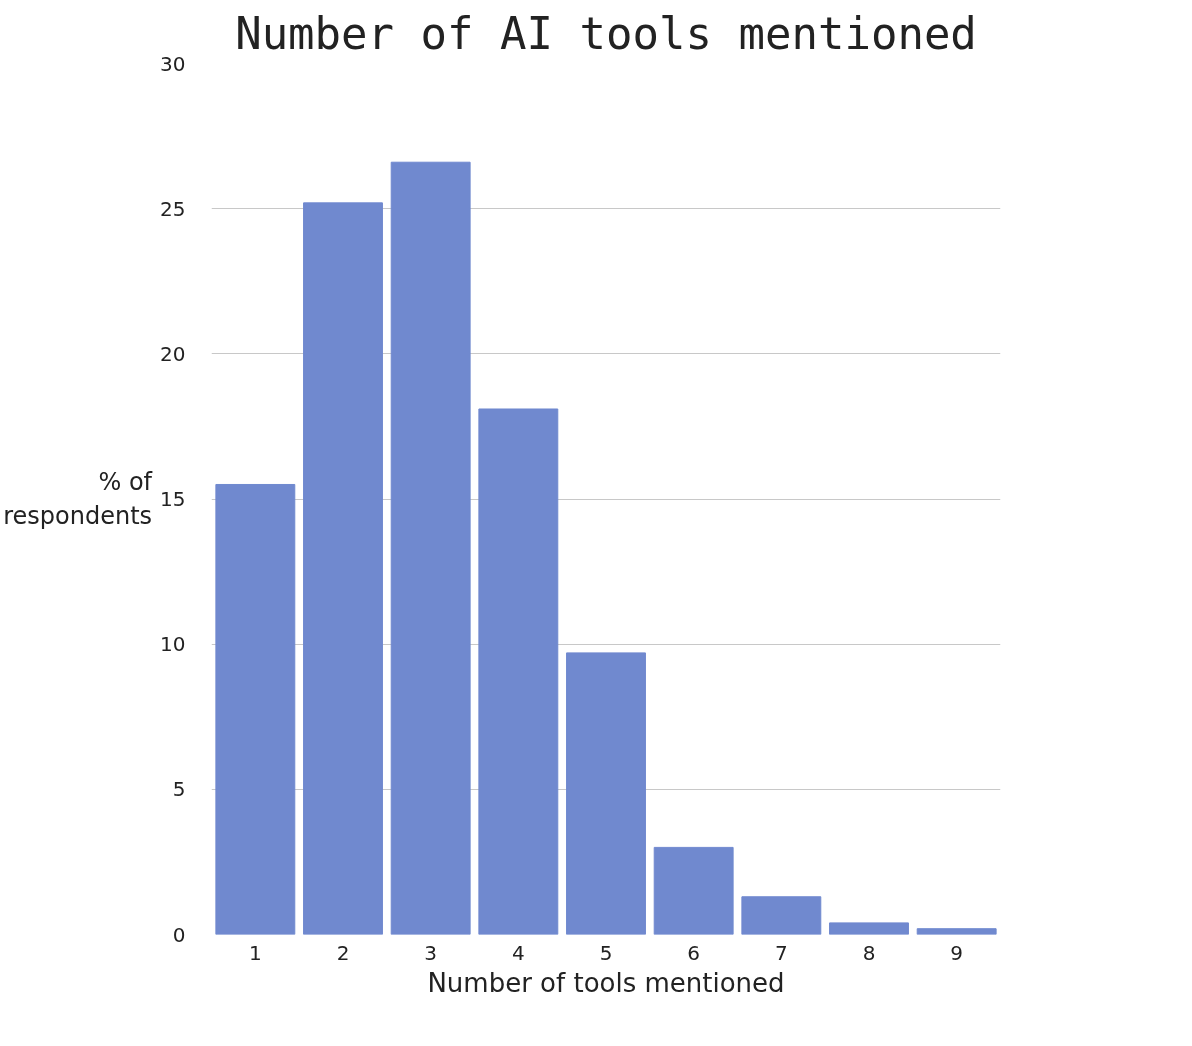  I want to click on y-tick-label: 10, so click(173, 644).